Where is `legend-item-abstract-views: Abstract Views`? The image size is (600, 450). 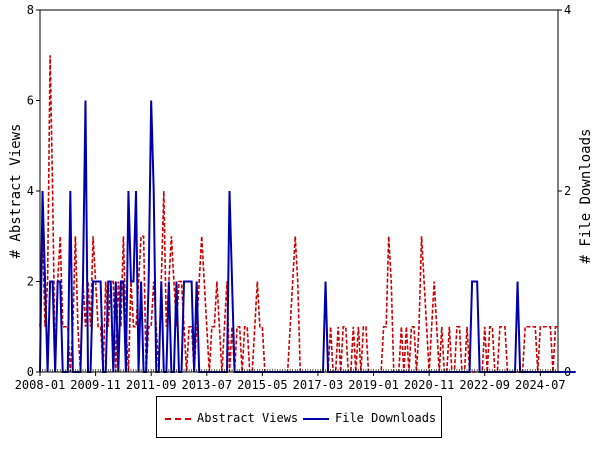
legend-item-abstract-views: Abstract Views is located at coordinates (231, 418).